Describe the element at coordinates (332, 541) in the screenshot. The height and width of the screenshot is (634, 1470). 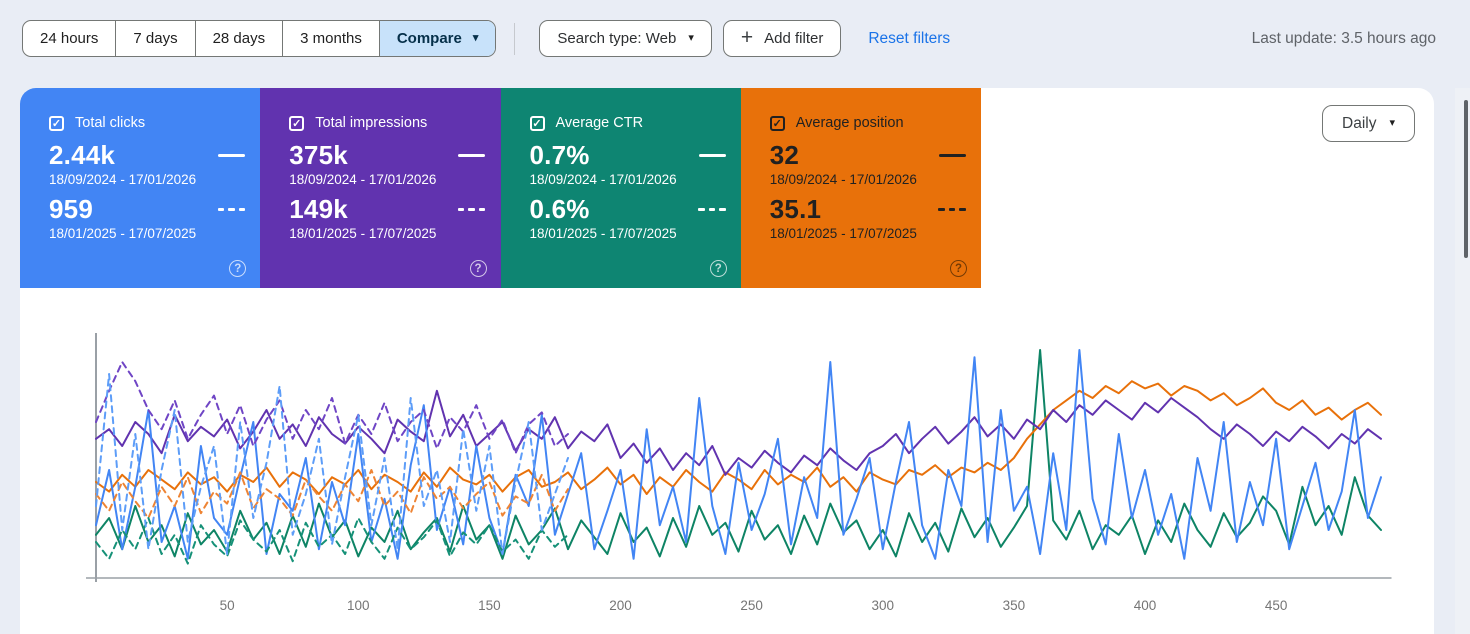
I see `series-line-ctr-compare` at that location.